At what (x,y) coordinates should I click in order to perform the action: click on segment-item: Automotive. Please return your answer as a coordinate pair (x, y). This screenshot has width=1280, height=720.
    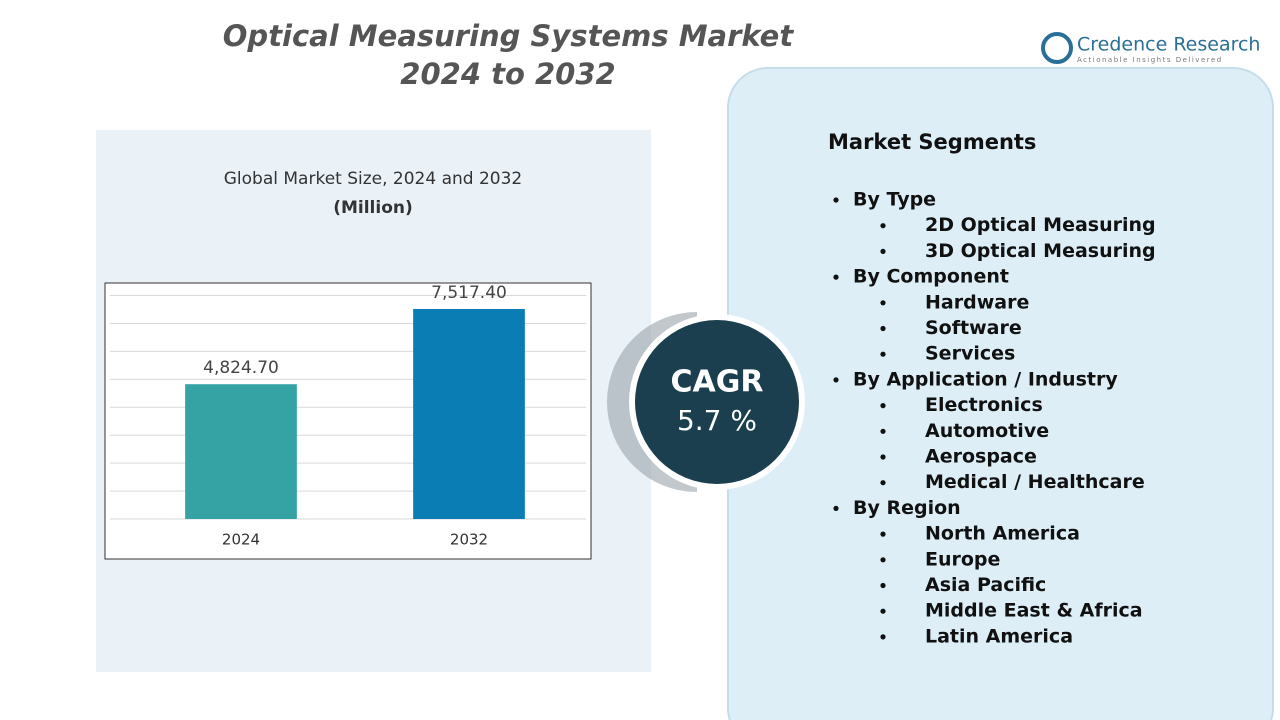
    Looking at the image, I should click on (987, 431).